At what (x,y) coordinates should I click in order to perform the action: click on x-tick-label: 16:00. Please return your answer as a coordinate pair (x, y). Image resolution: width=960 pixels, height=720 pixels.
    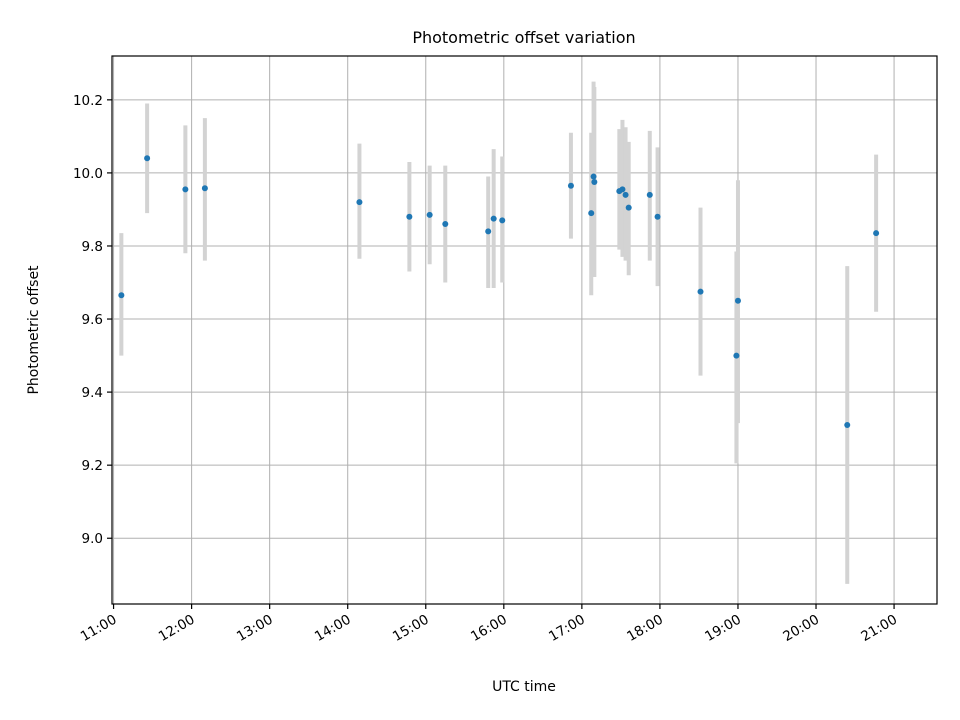
    Looking at the image, I should click on (489, 628).